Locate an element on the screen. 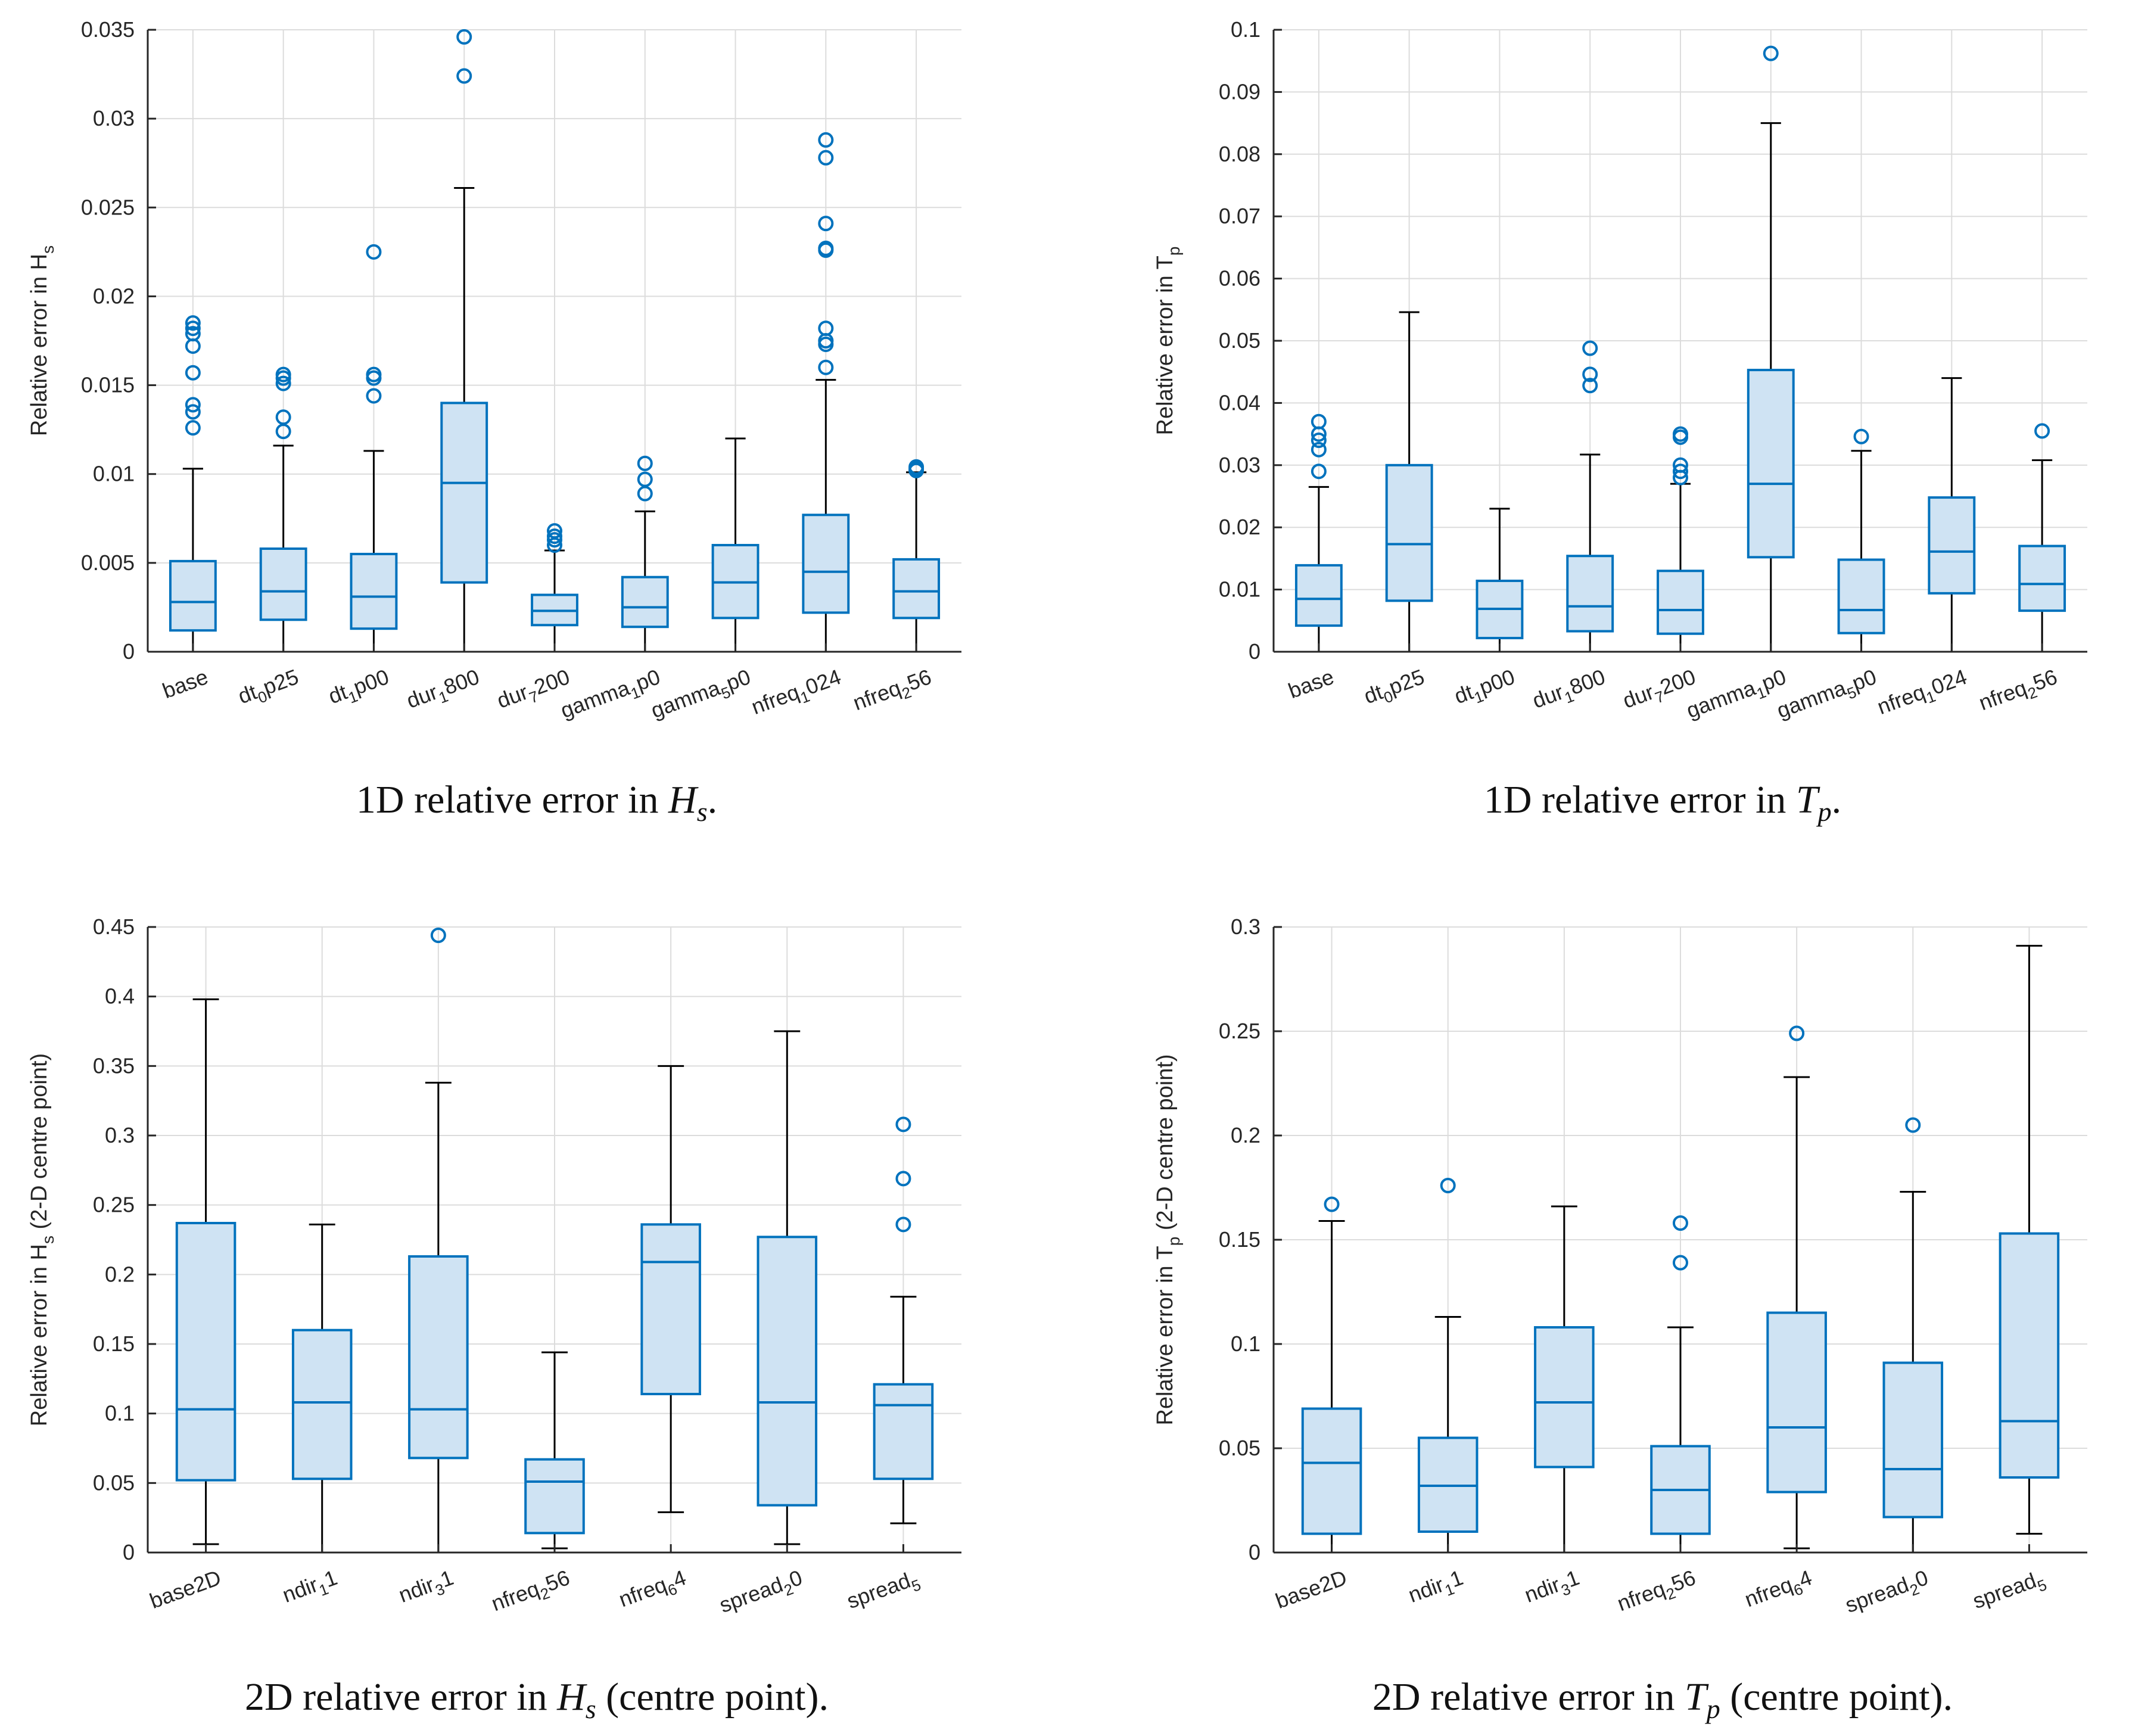 Image resolution: width=2129 pixels, height=1736 pixels. x-tick-label: nfreq1024 is located at coordinates (797, 694).